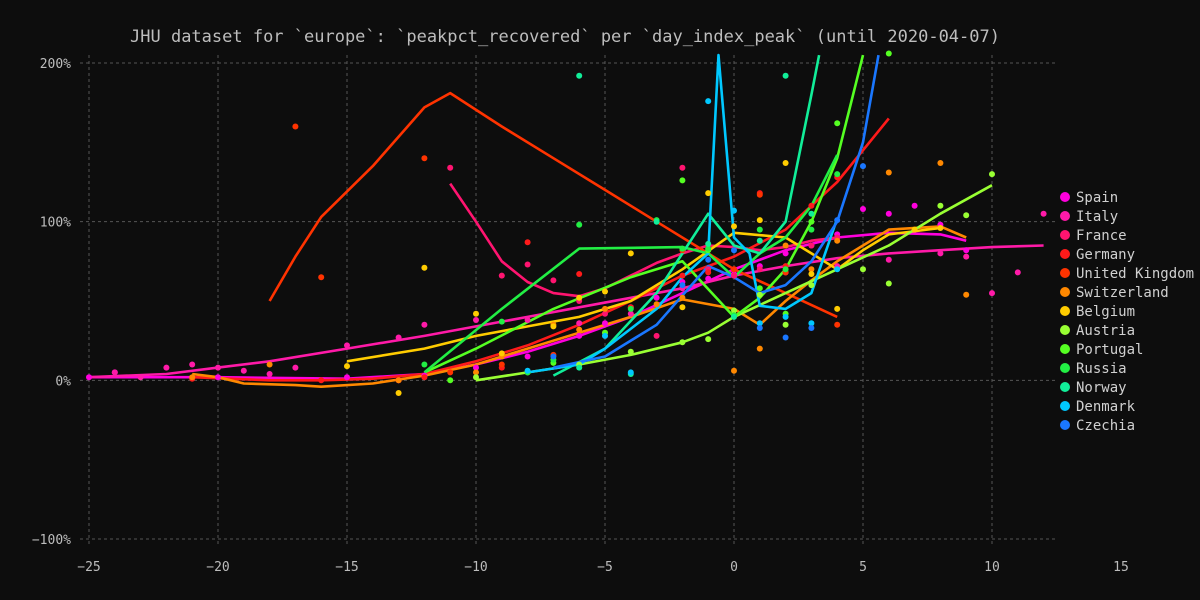 This screenshot has width=1200, height=600. Describe the element at coordinates (1106, 407) in the screenshot. I see `legend-label-denmark: Denmark` at that location.